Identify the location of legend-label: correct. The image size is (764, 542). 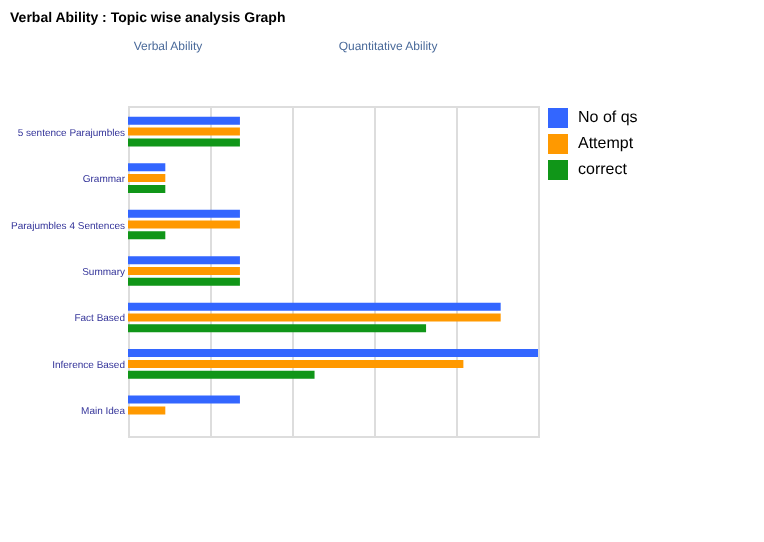
(603, 169).